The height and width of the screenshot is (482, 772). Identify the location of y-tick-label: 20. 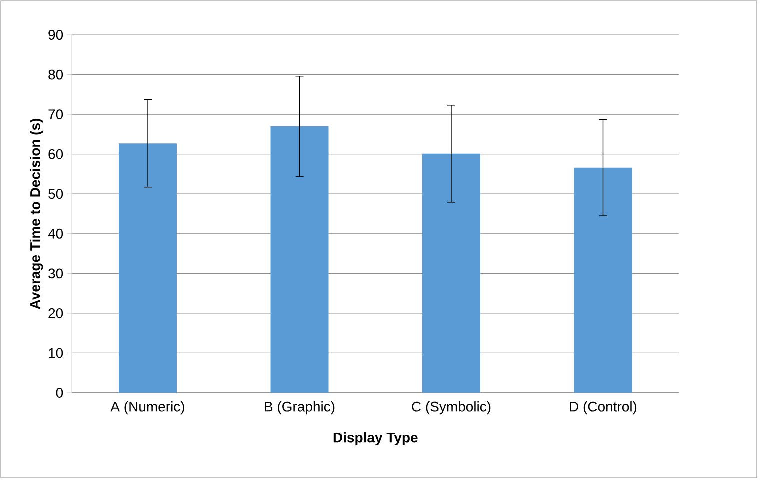
(56, 313).